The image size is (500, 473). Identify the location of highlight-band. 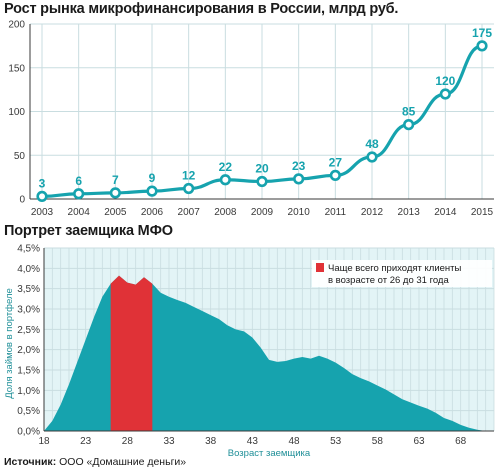
(131, 353).